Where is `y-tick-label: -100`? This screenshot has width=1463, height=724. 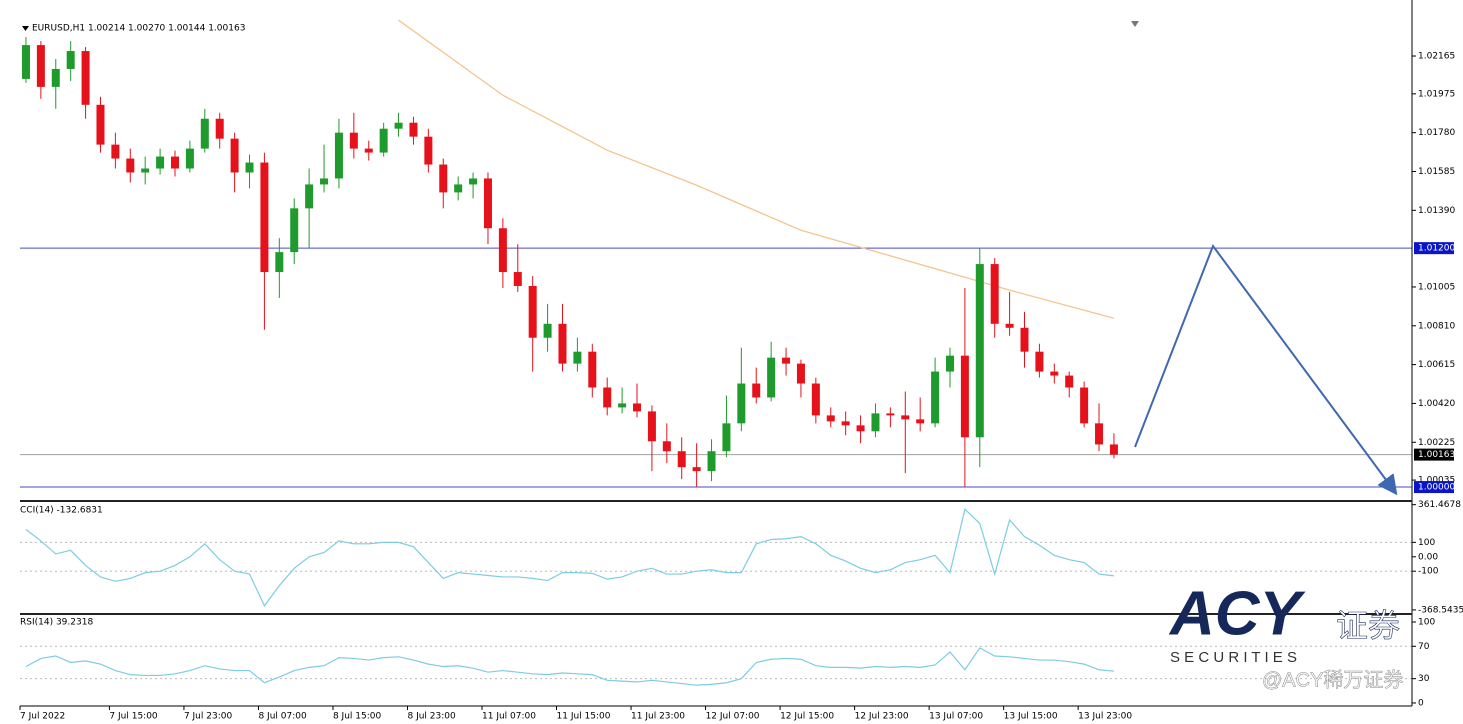
y-tick-label: -100 is located at coordinates (1428, 572).